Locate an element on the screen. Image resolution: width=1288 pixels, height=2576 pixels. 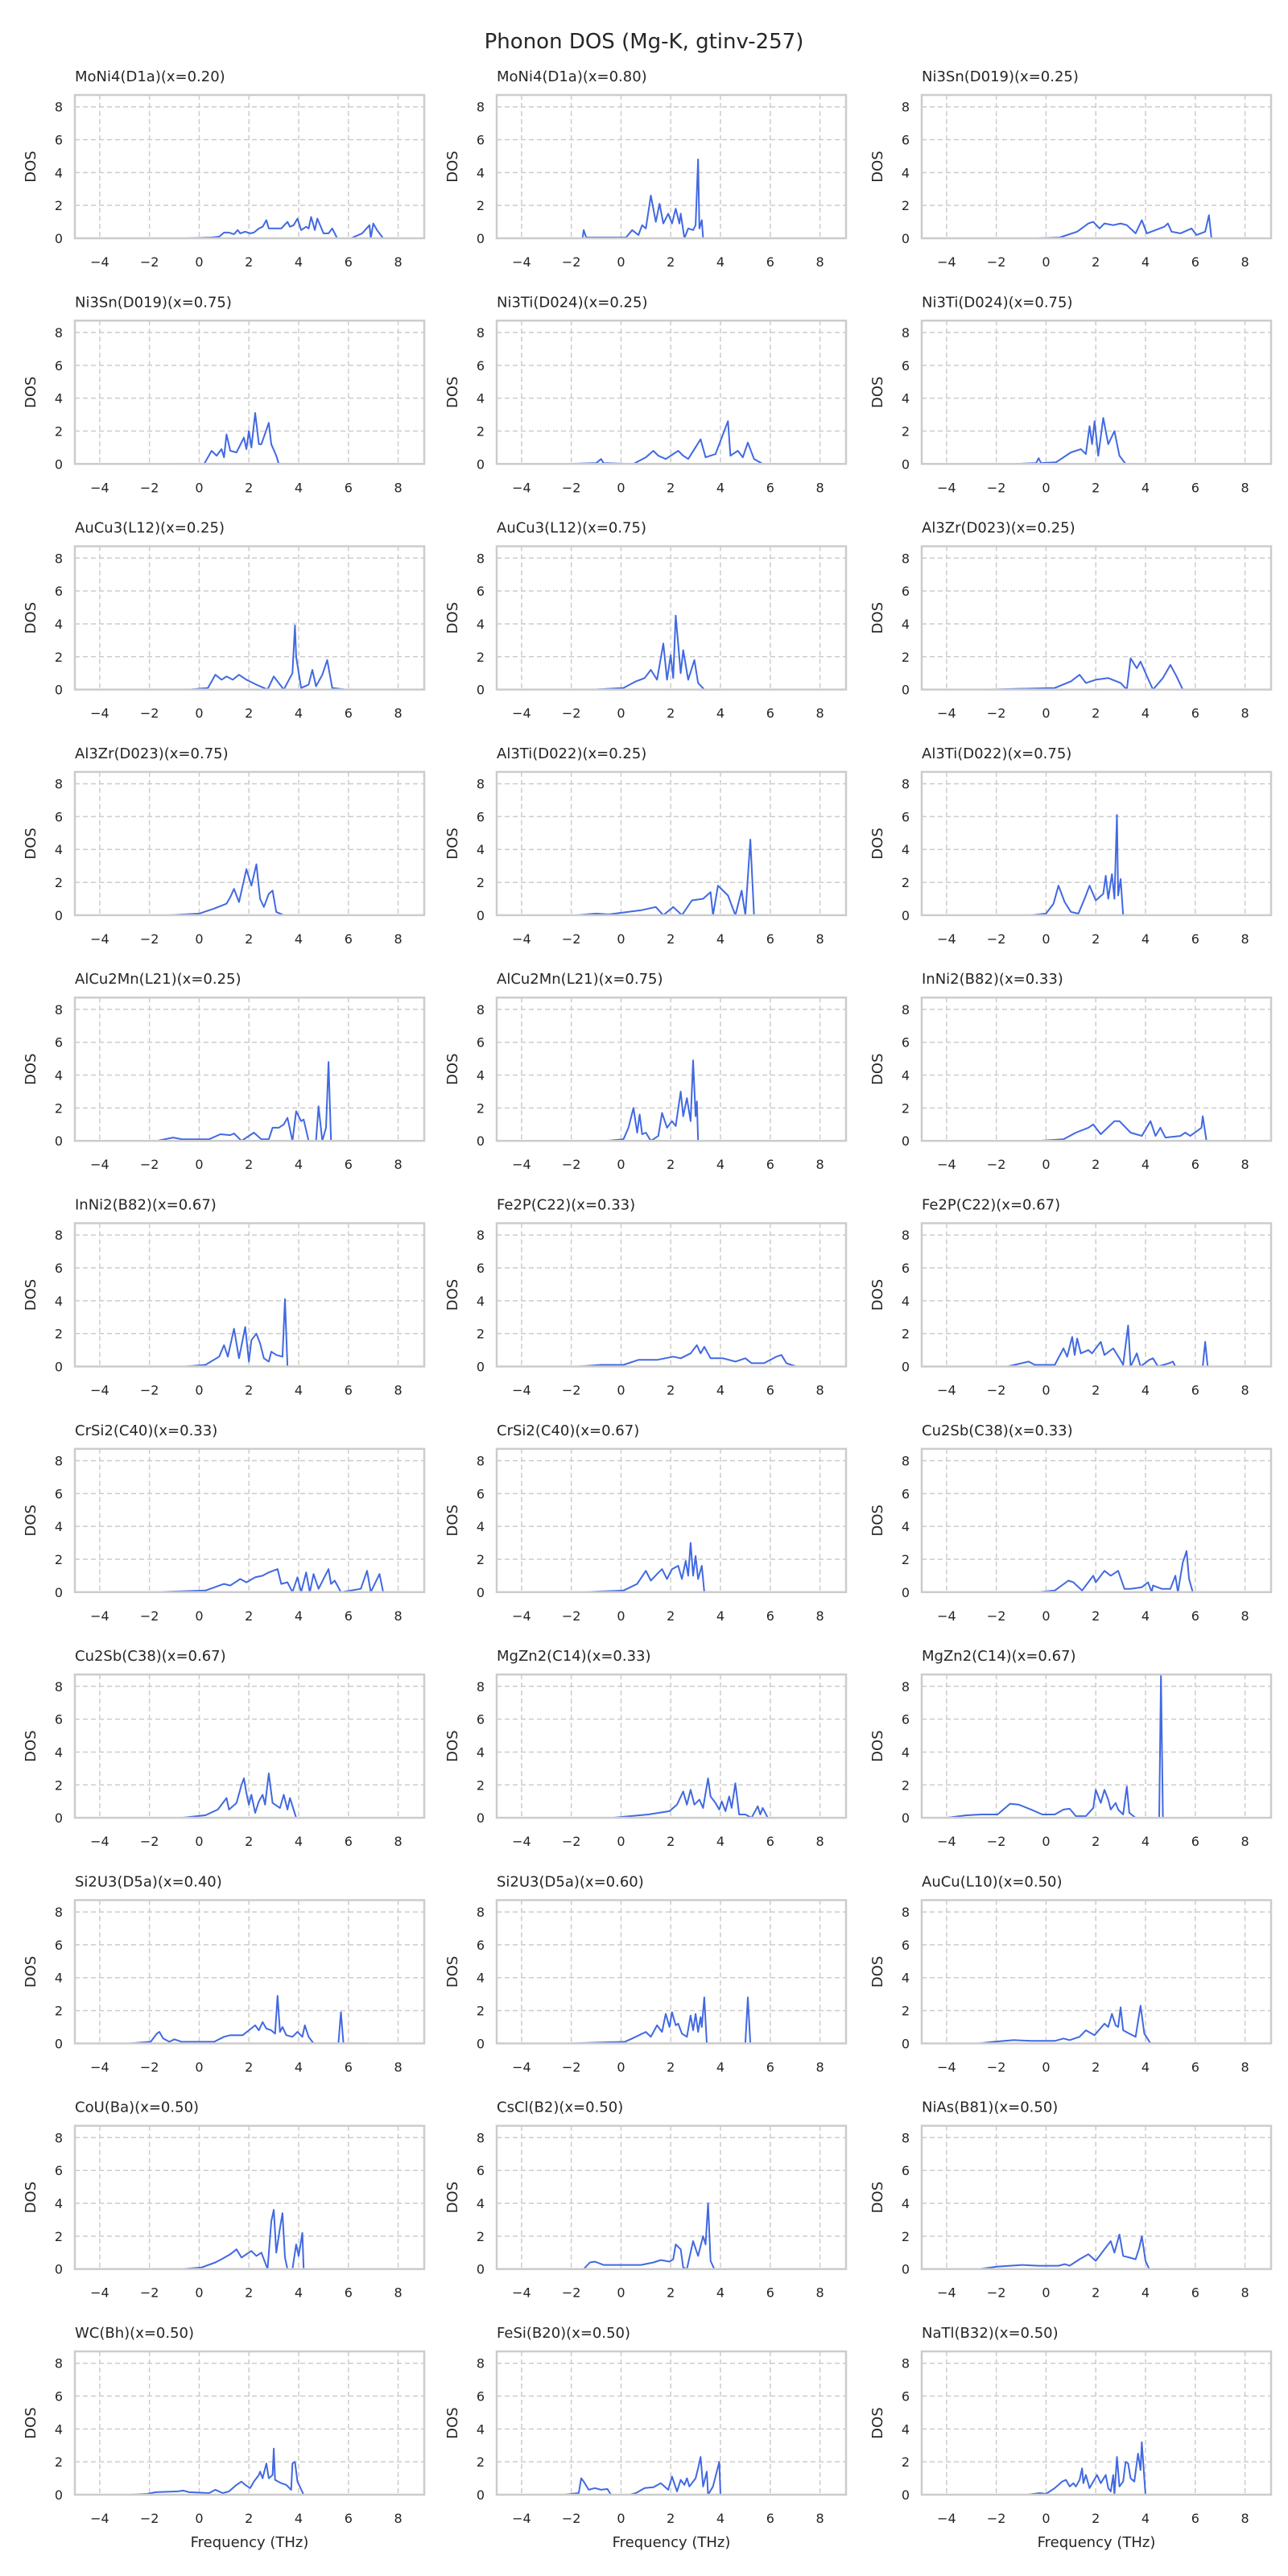
subplot-title: Si2U3(D5a)(x=0.40) is located at coordinates (148, 1881).